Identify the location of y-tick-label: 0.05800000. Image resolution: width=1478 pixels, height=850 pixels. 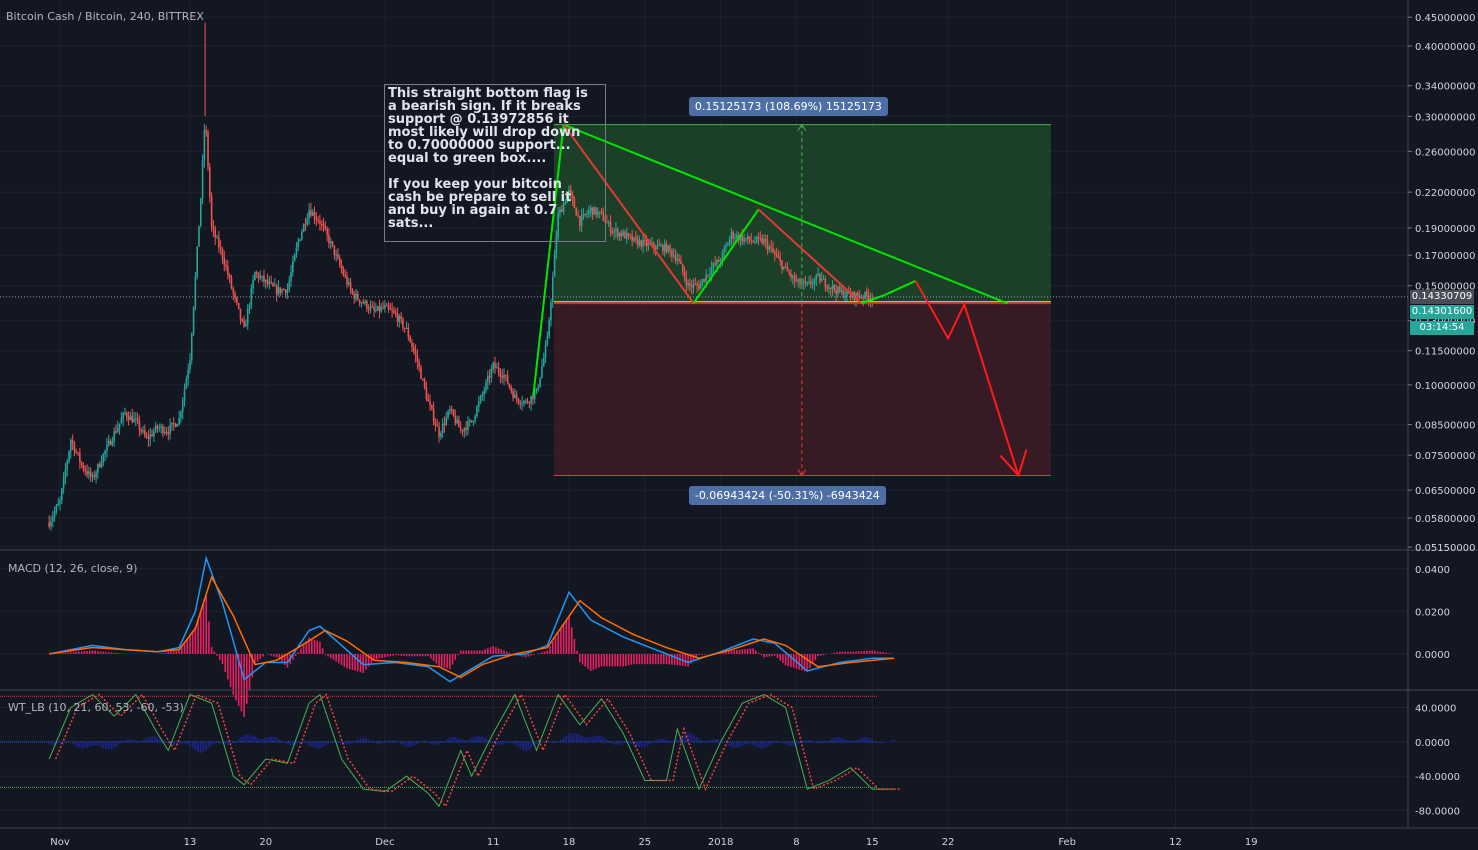
(1445, 519).